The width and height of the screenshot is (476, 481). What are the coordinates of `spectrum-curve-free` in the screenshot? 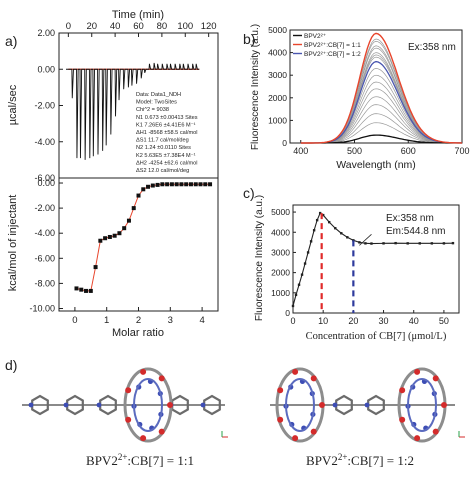 It's located at (381, 139).